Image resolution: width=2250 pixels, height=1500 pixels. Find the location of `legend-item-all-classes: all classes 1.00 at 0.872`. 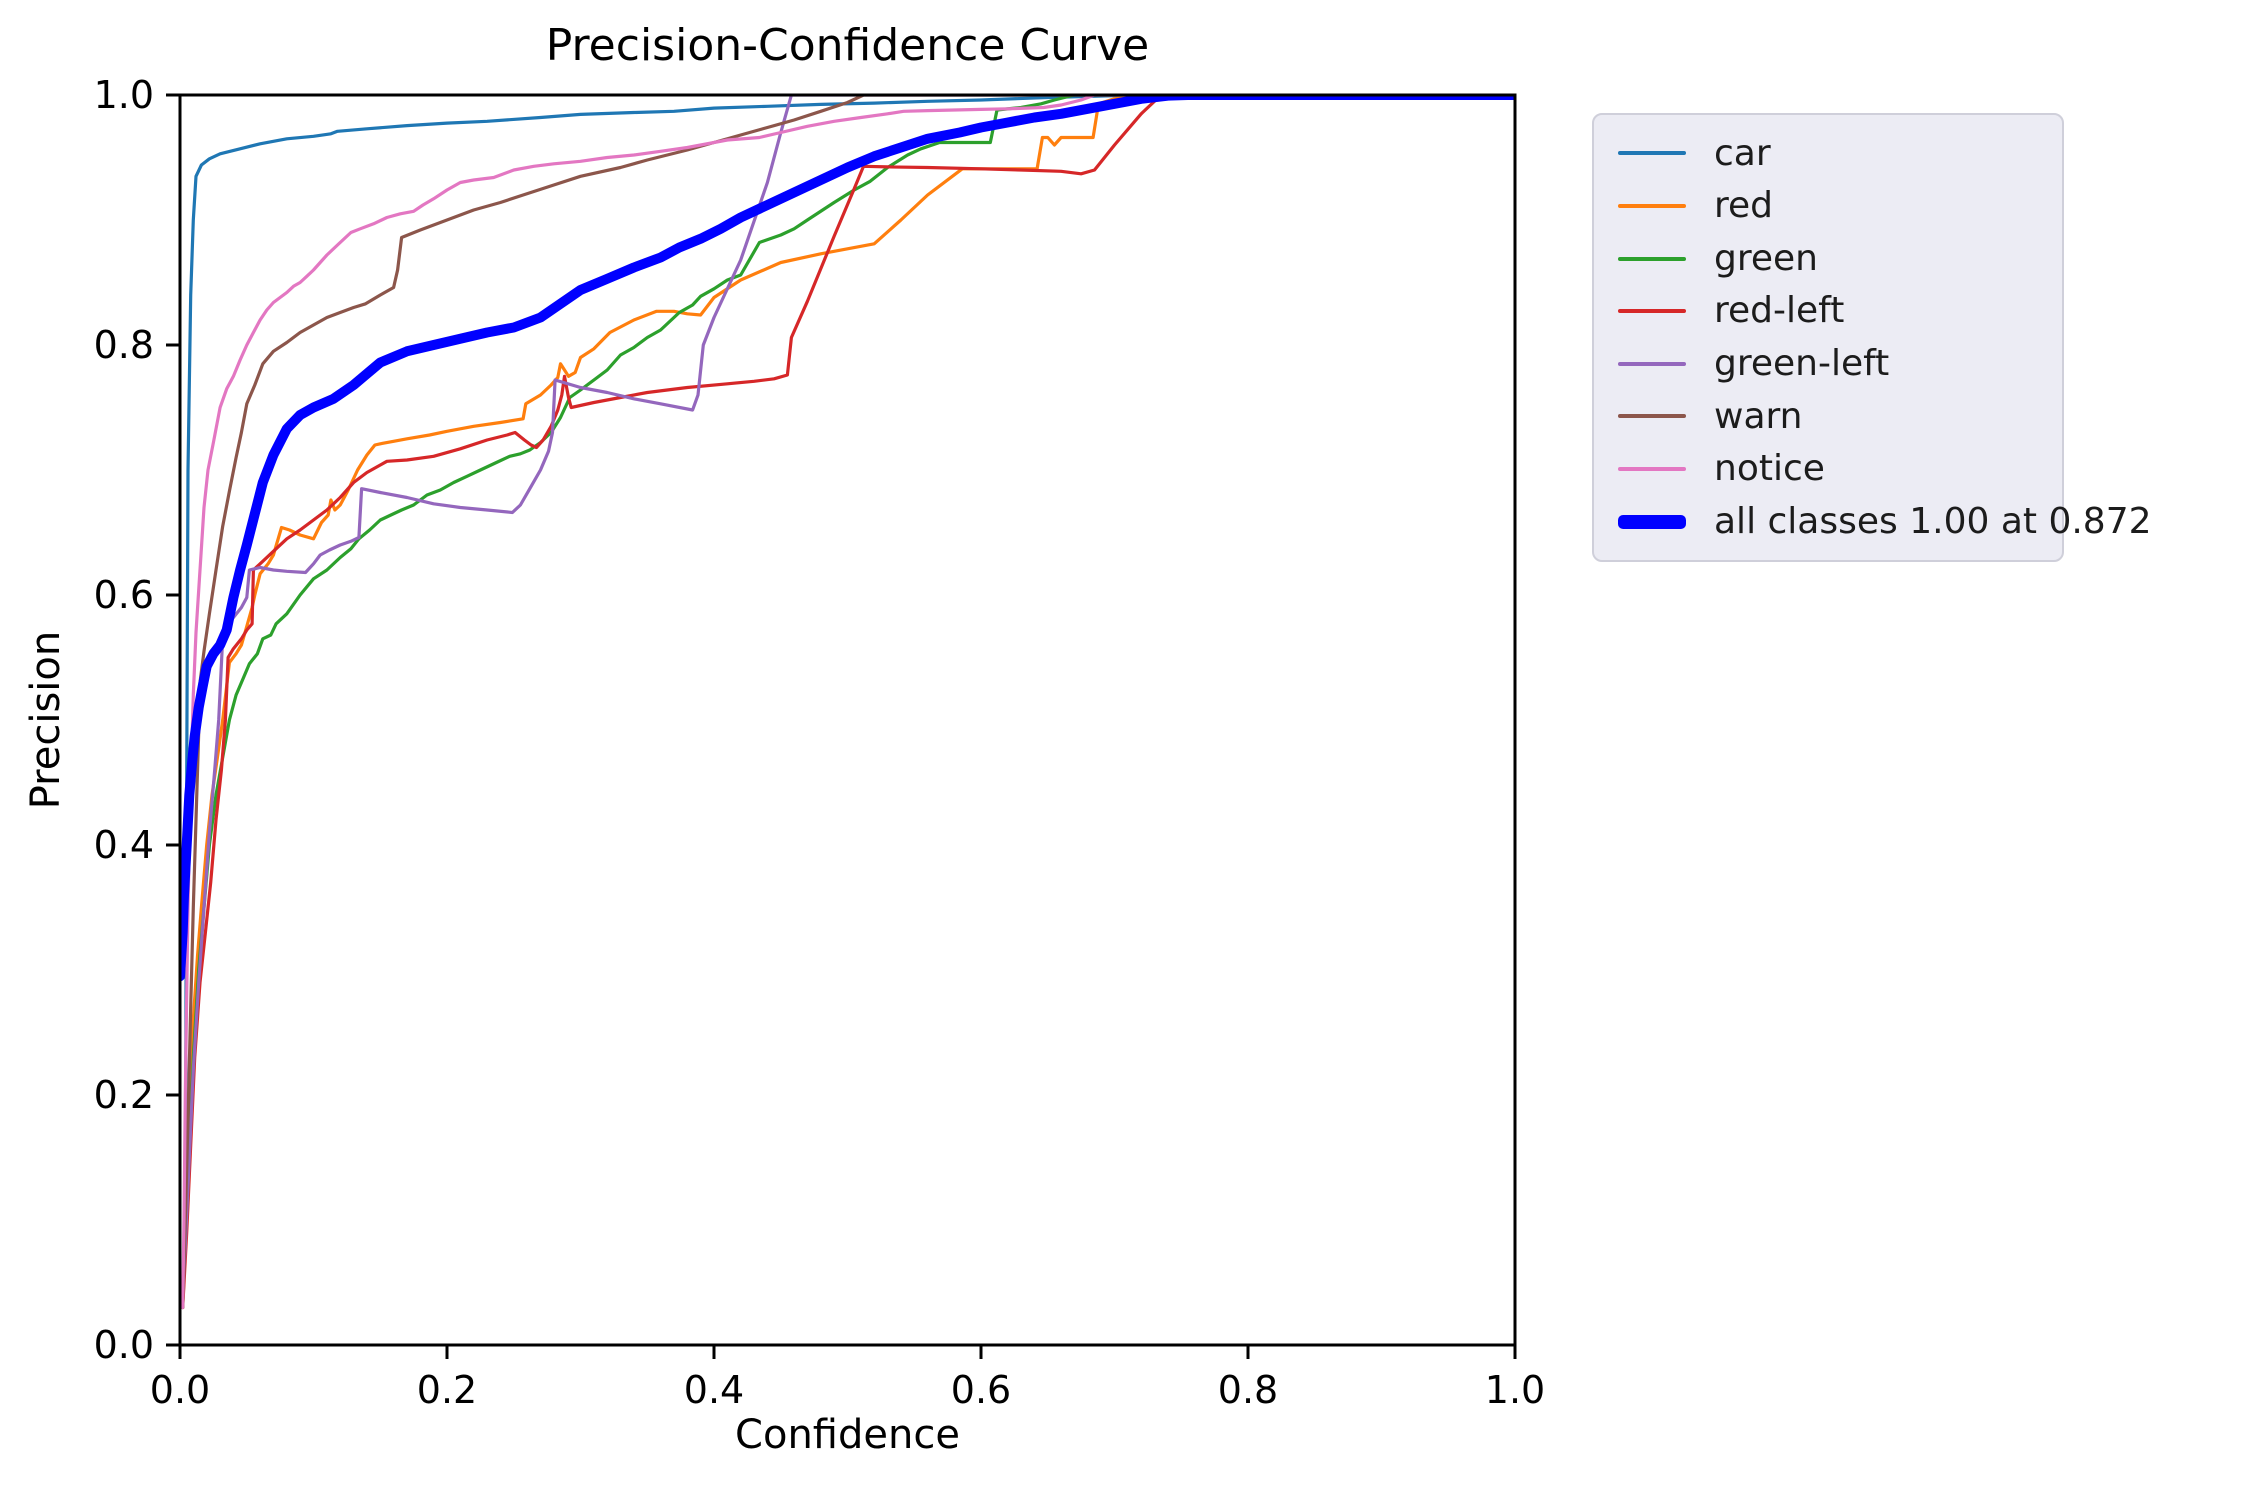

legend-item-all-classes: all classes 1.00 at 0.872 is located at coordinates (1885, 522).